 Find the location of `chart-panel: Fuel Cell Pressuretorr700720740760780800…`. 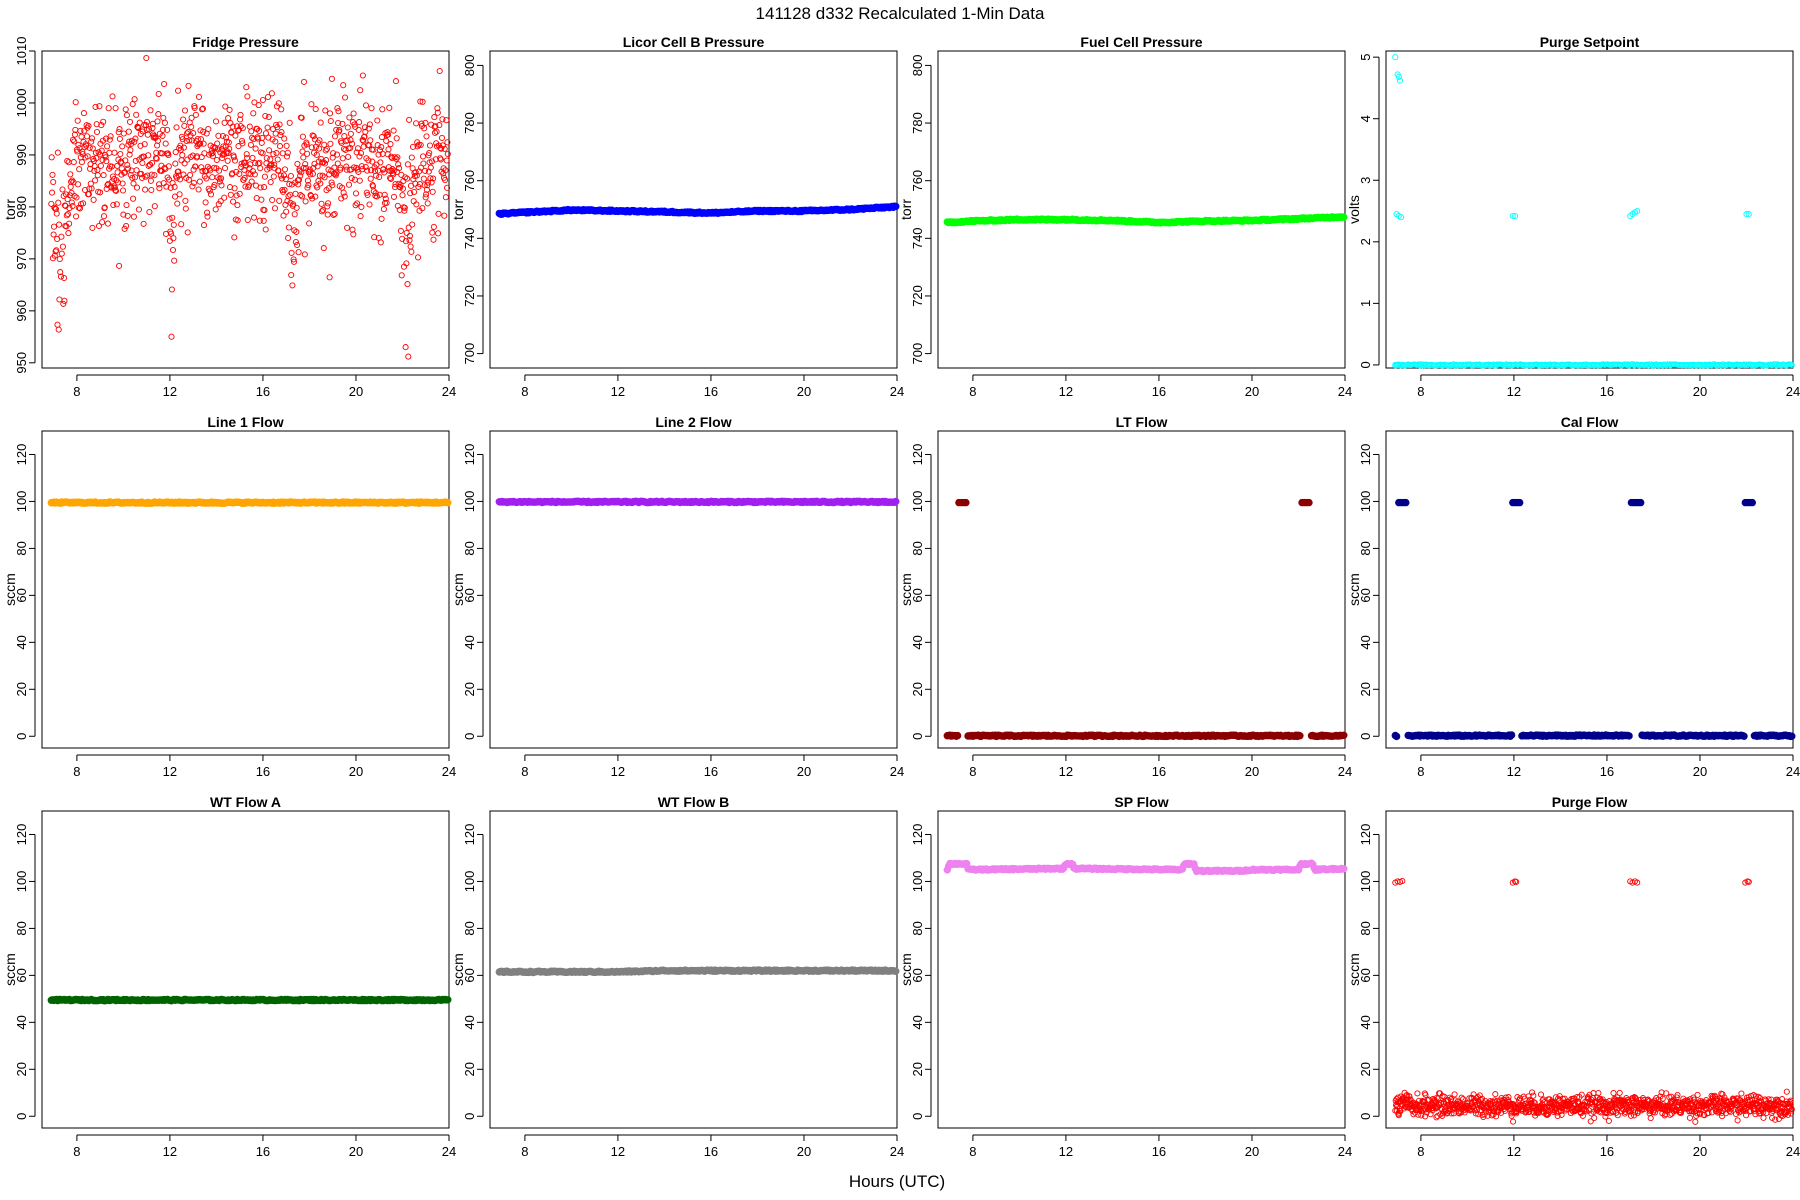

chart-panel: Fuel Cell Pressuretorr700720740760780800… is located at coordinates (1125, 216).